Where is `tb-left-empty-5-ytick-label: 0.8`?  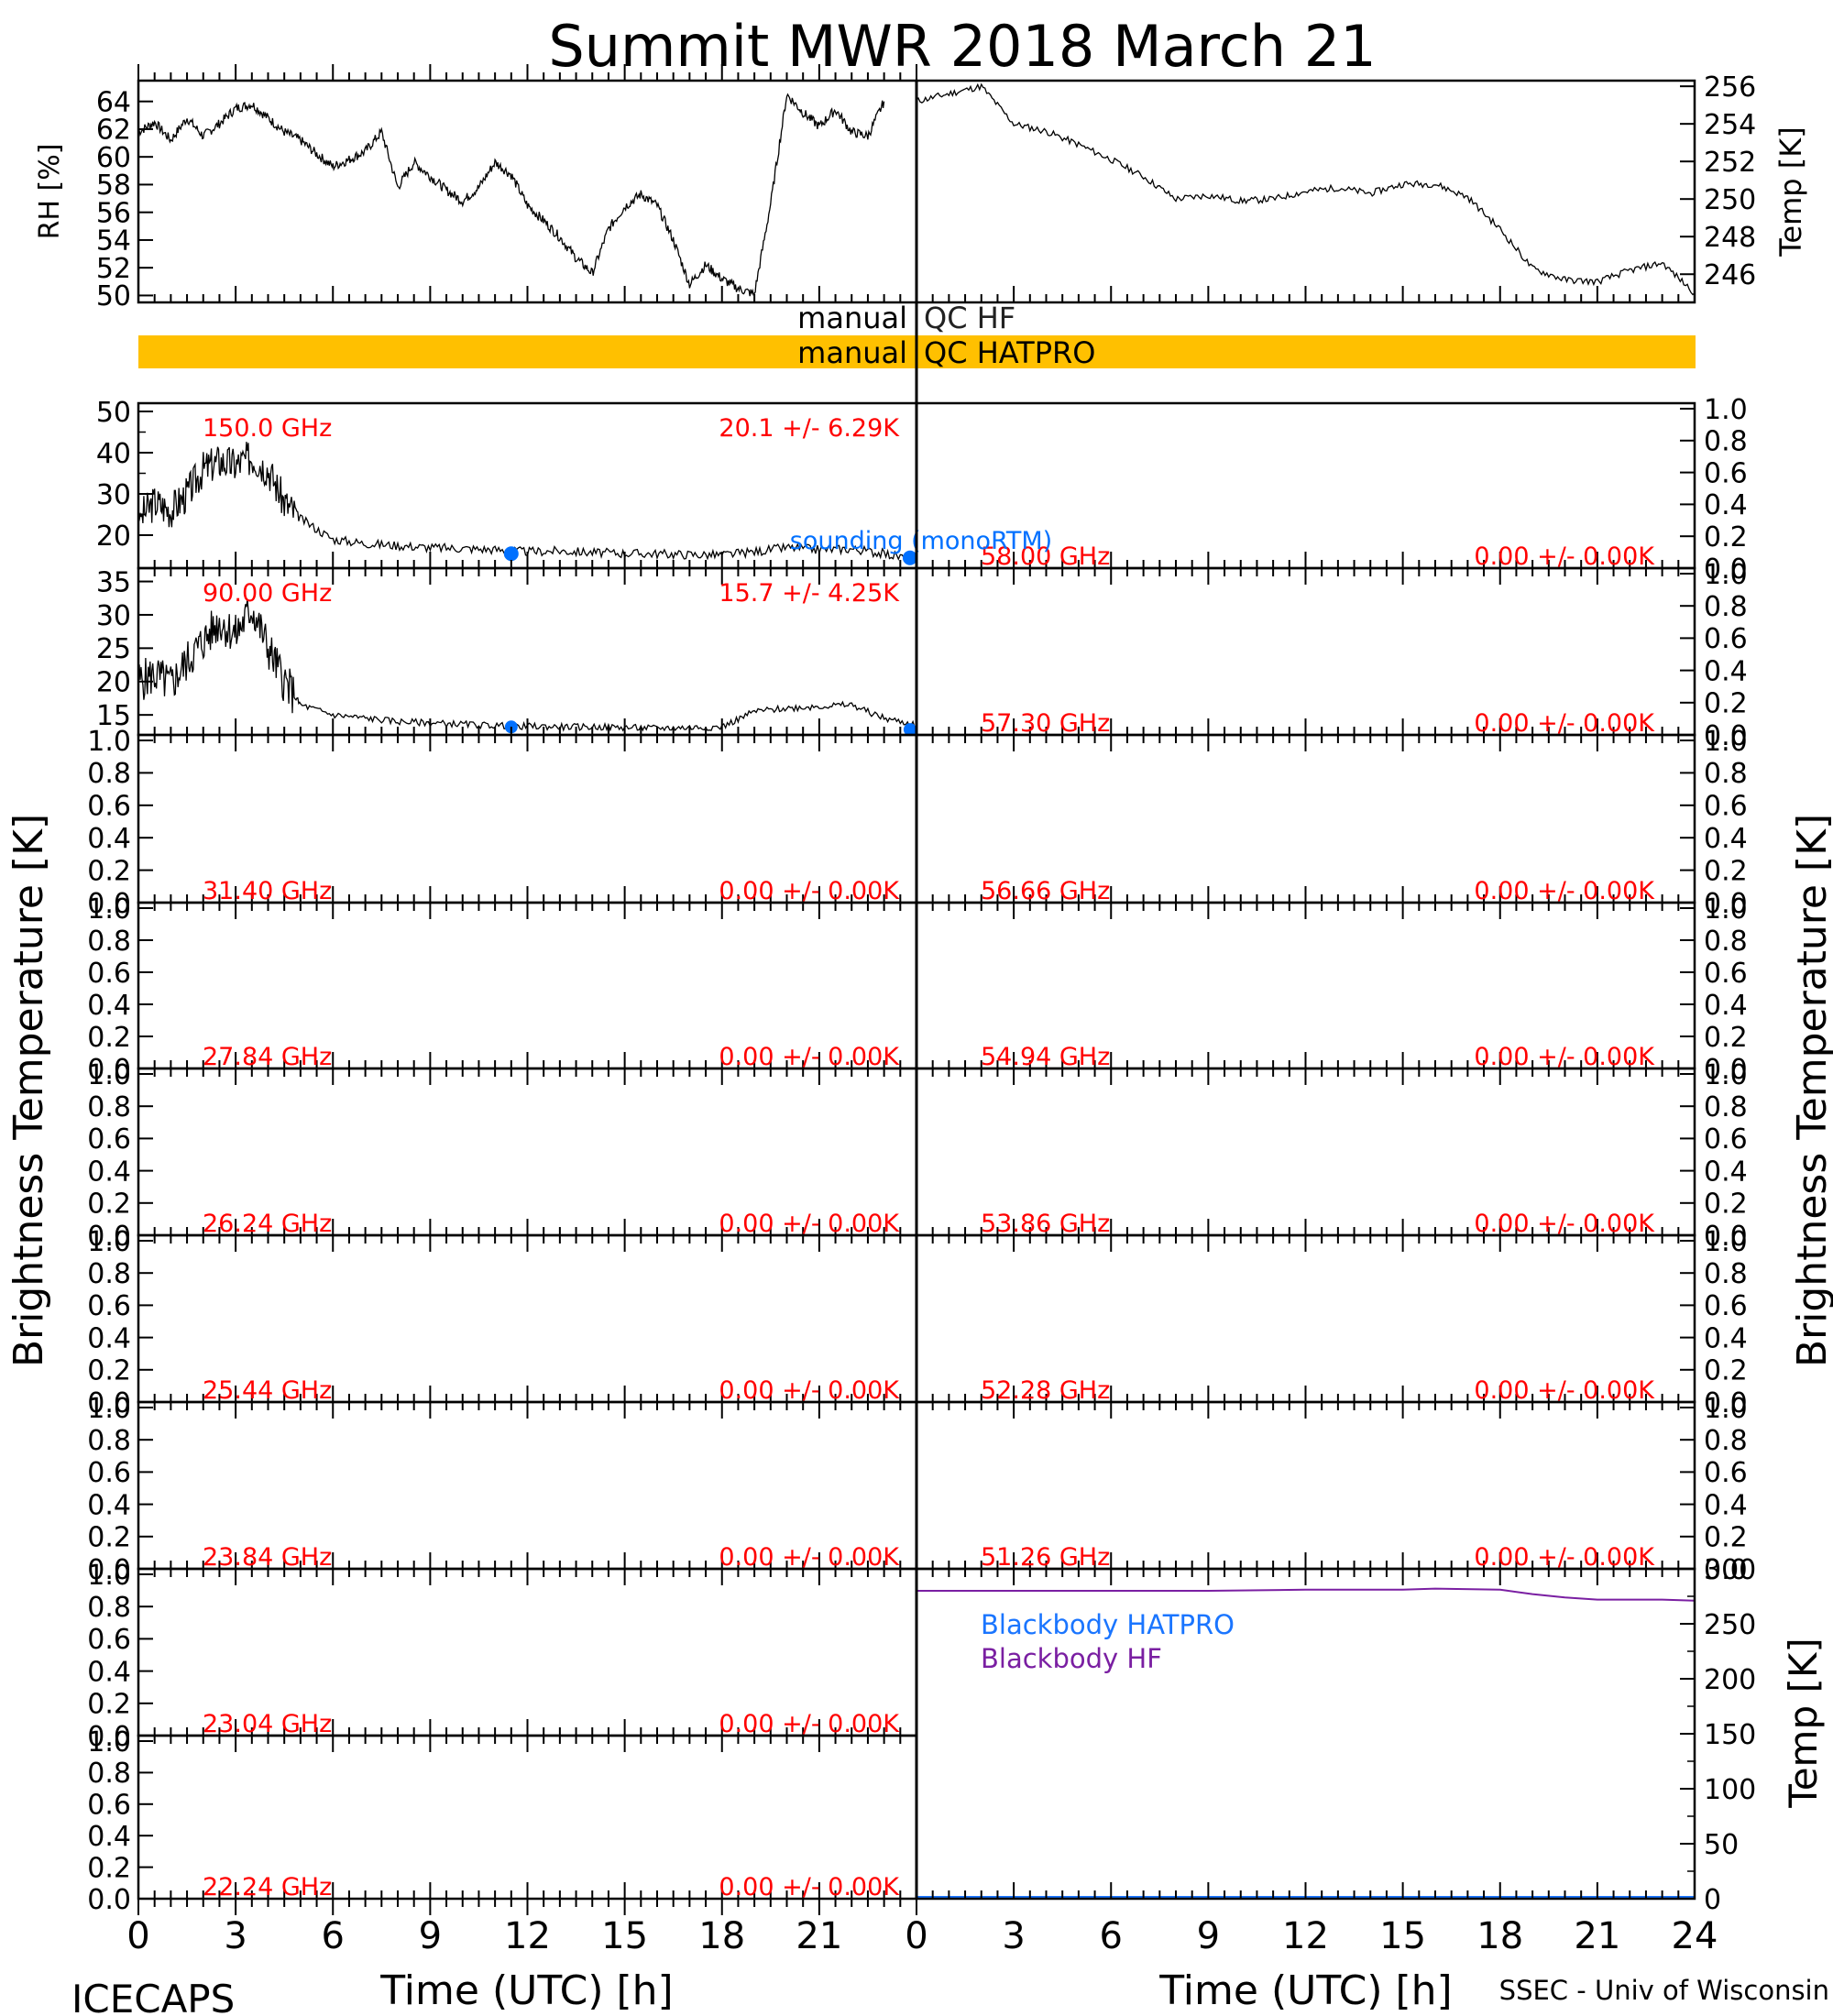 tb-left-empty-5-ytick-label: 0.8 is located at coordinates (109, 1274).